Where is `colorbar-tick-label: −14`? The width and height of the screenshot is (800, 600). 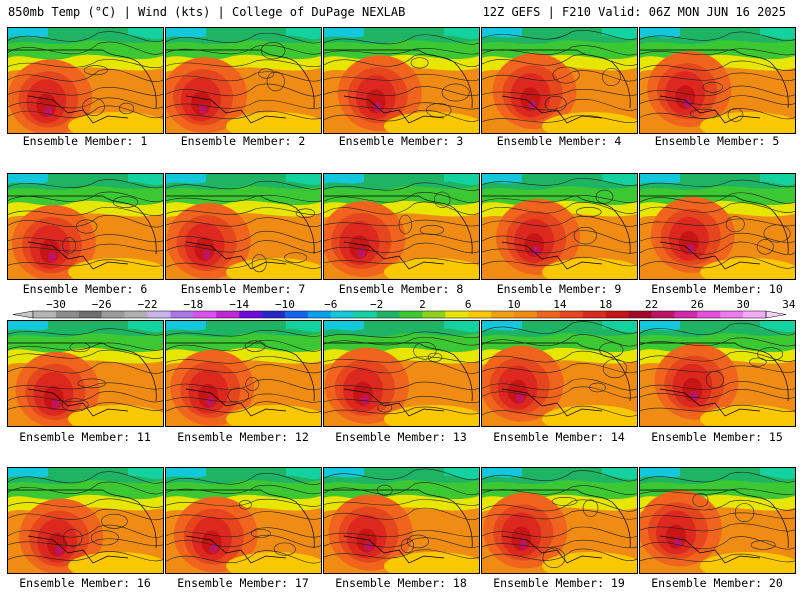
colorbar-tick-label: −14 is located at coordinates (239, 304).